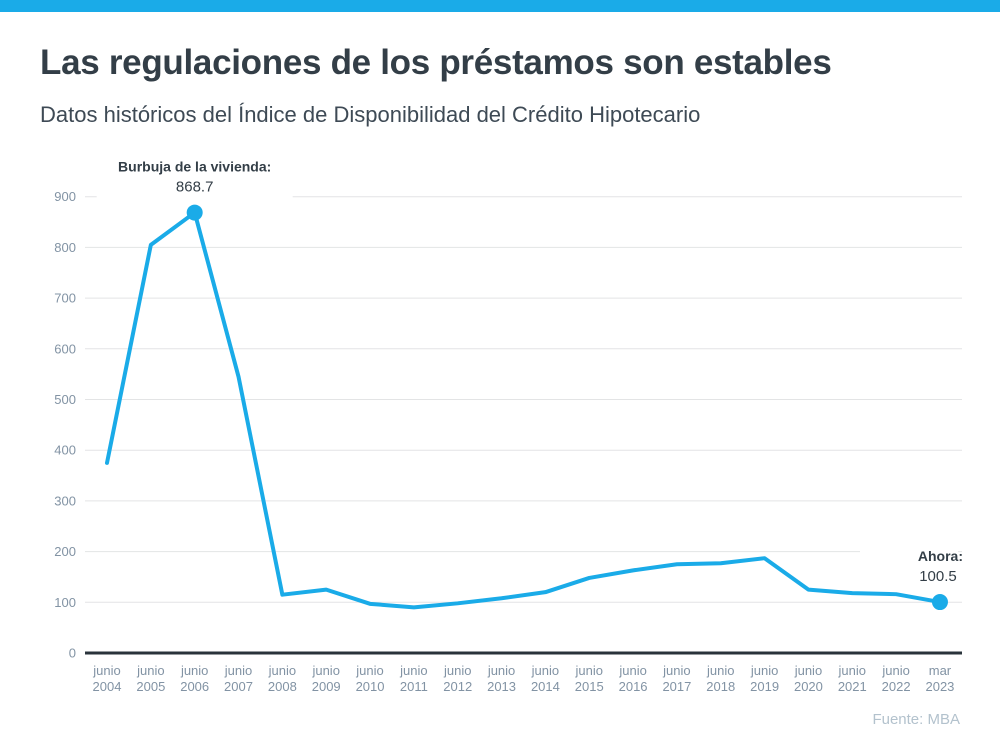 This screenshot has height=750, width=1000. I want to click on x-tick-label: junio 2015, so click(589, 678).